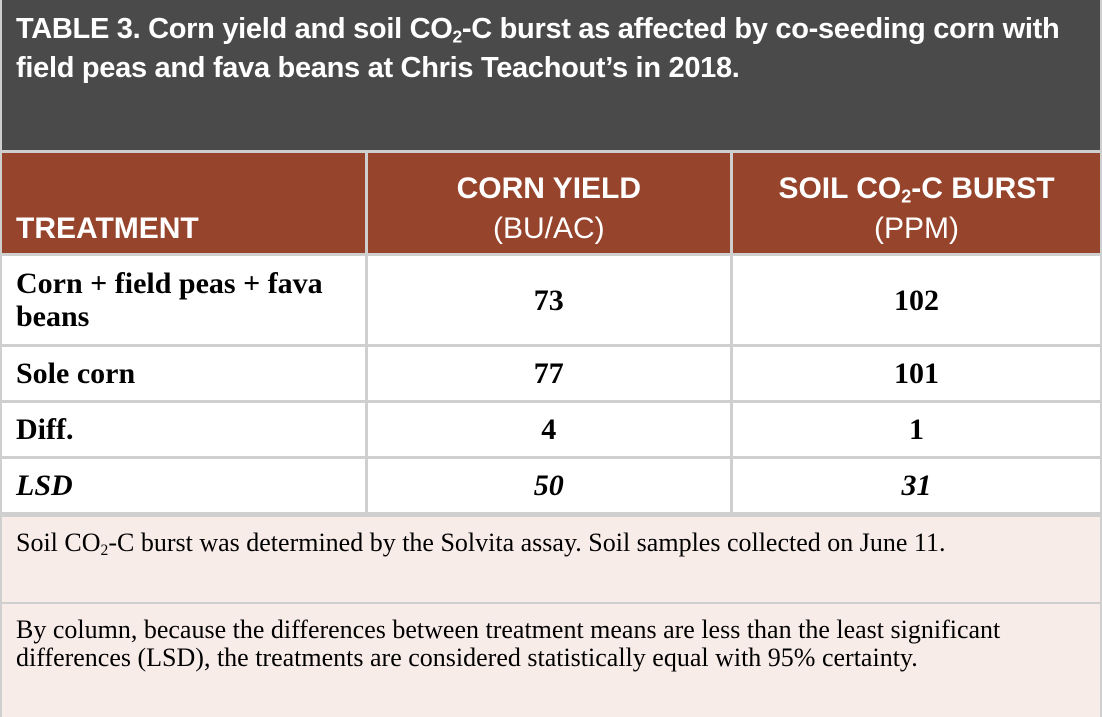  What do you see at coordinates (183, 429) in the screenshot?
I see `row-label: Diff.` at bounding box center [183, 429].